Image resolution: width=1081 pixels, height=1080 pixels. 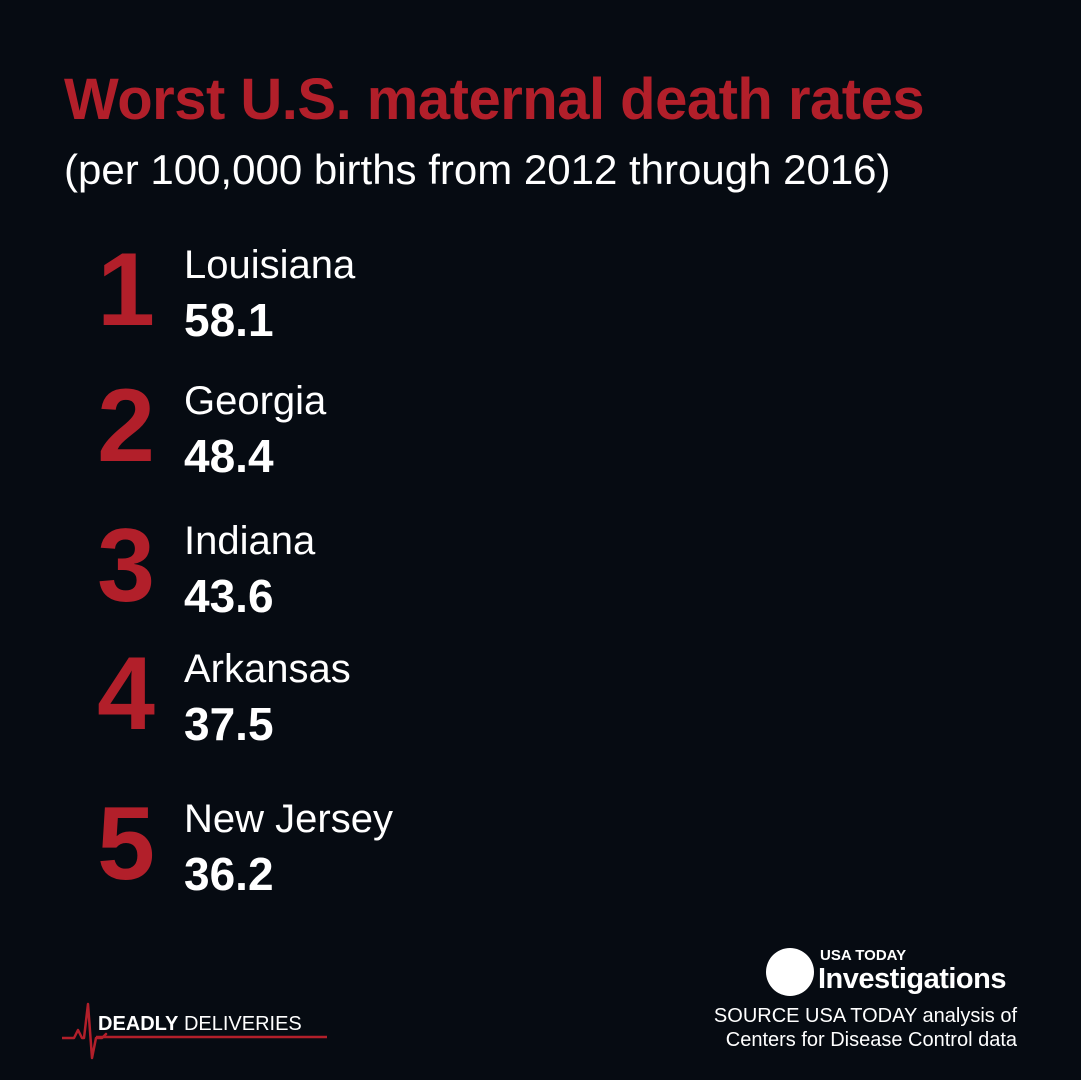 What do you see at coordinates (229, 456) in the screenshot?
I see `death-rate-value: 48.4` at bounding box center [229, 456].